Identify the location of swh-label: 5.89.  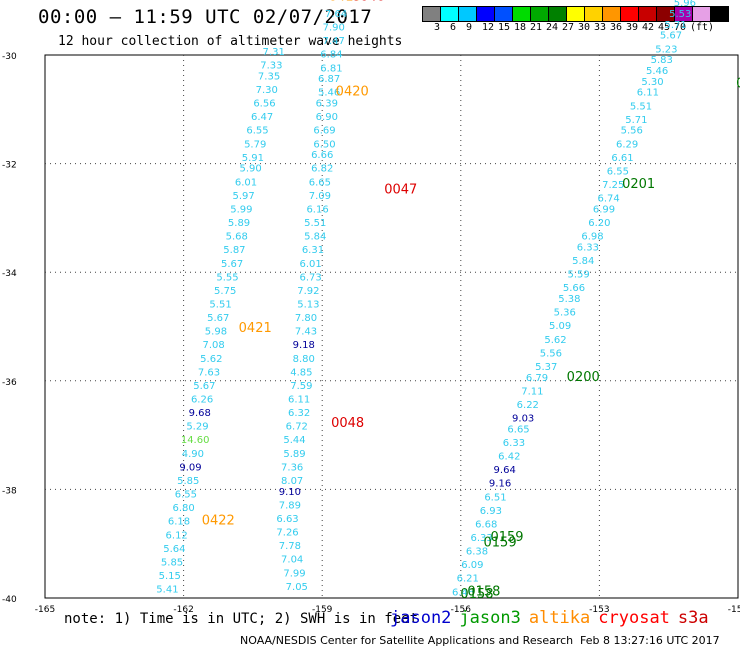
(294, 454).